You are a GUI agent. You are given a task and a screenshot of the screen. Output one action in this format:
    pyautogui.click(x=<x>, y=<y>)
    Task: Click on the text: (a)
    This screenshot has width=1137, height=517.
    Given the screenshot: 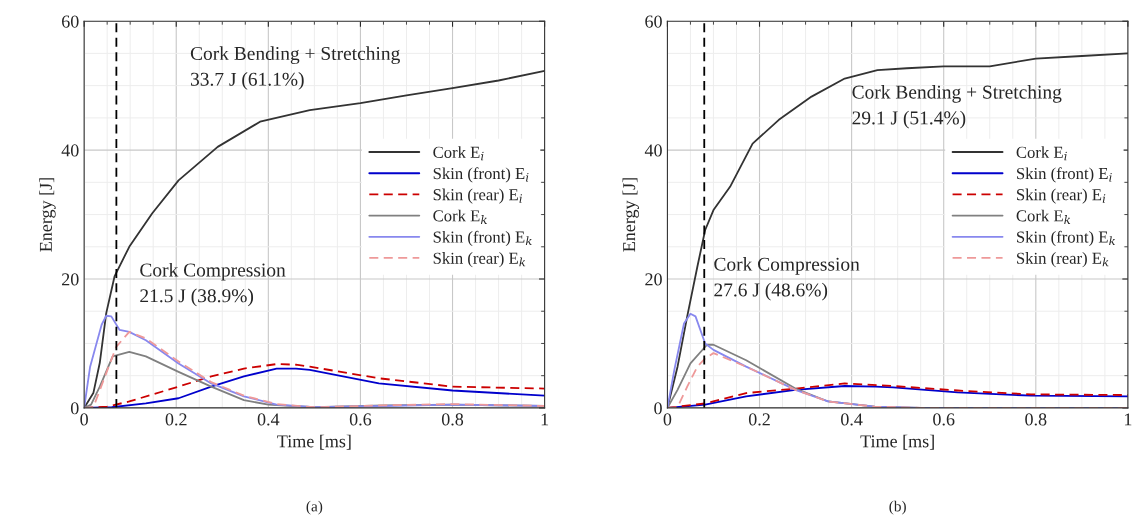 What is the action you would take?
    pyautogui.click(x=314, y=507)
    